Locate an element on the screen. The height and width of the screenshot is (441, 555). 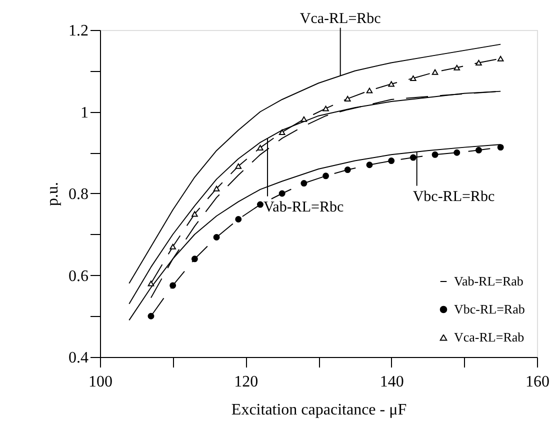
x-tick-label: 100 is located at coordinates (100, 382).